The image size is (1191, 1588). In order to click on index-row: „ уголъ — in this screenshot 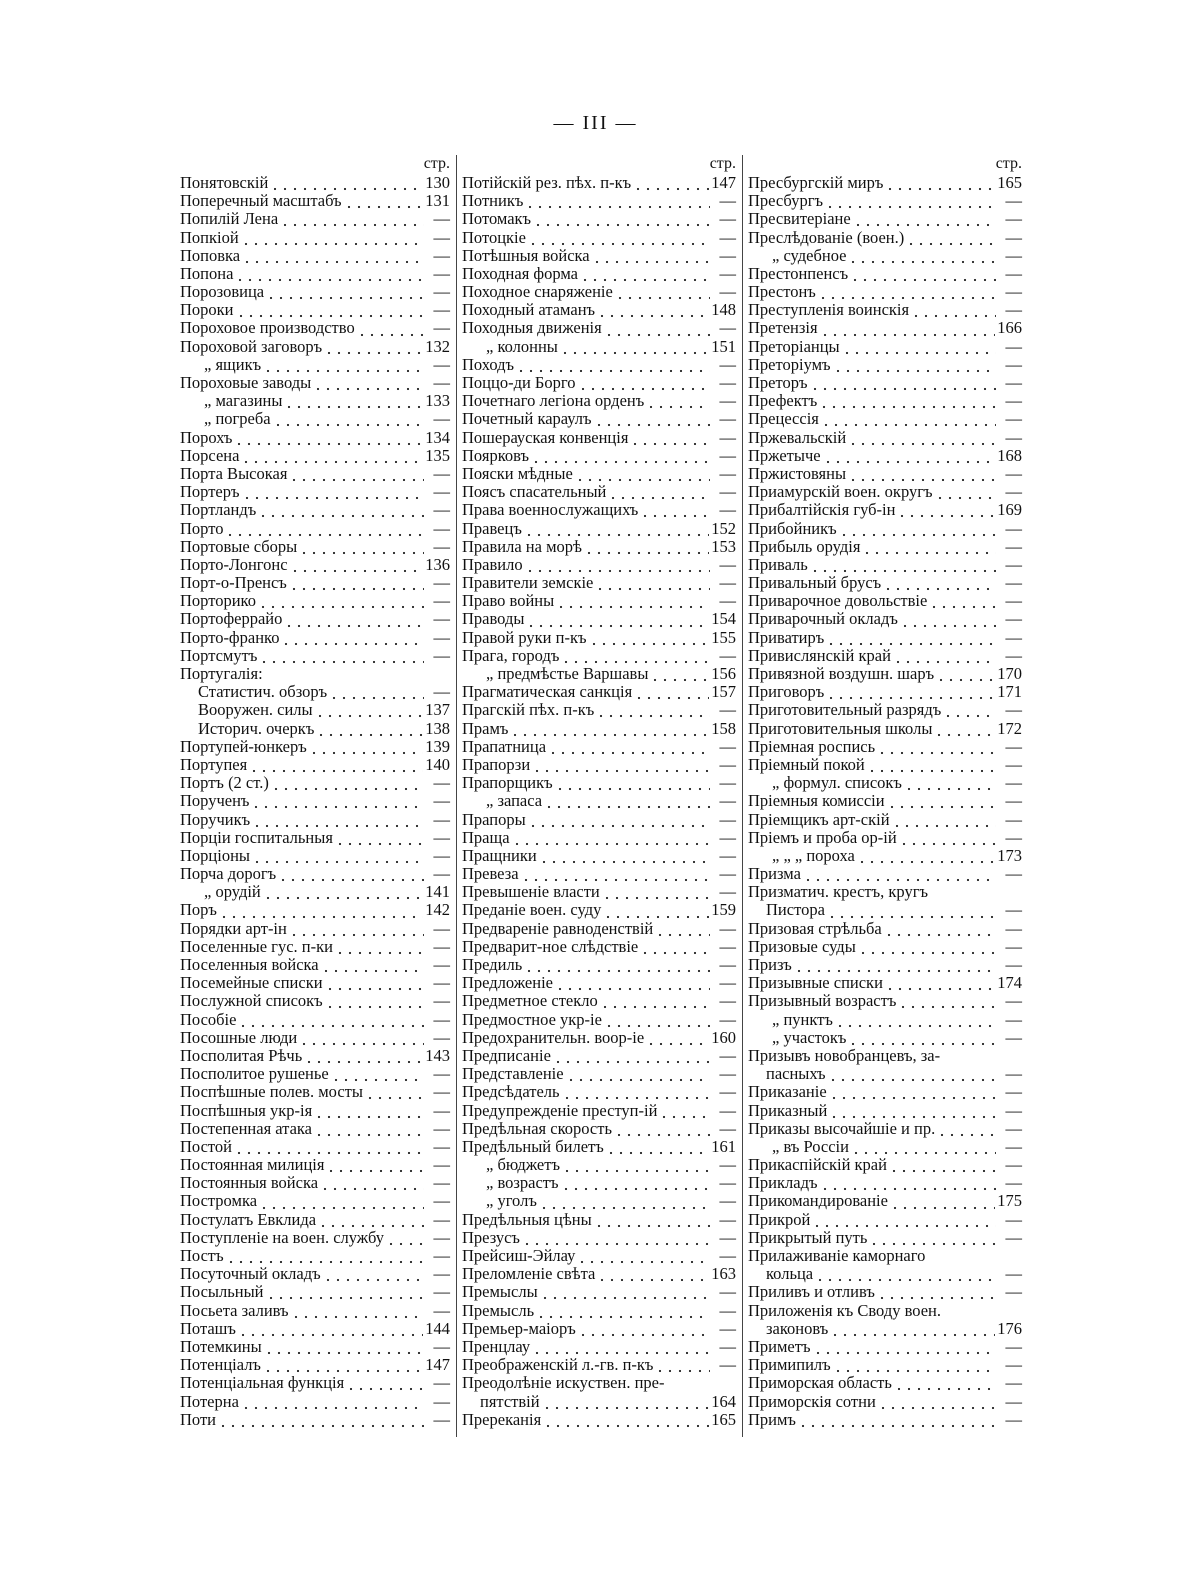, I will do `click(599, 1201)`.